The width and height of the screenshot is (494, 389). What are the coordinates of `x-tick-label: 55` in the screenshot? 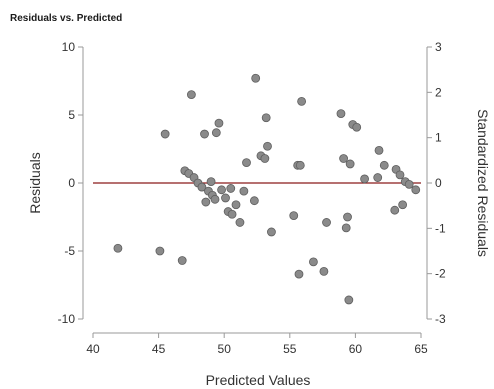 It's located at (290, 349).